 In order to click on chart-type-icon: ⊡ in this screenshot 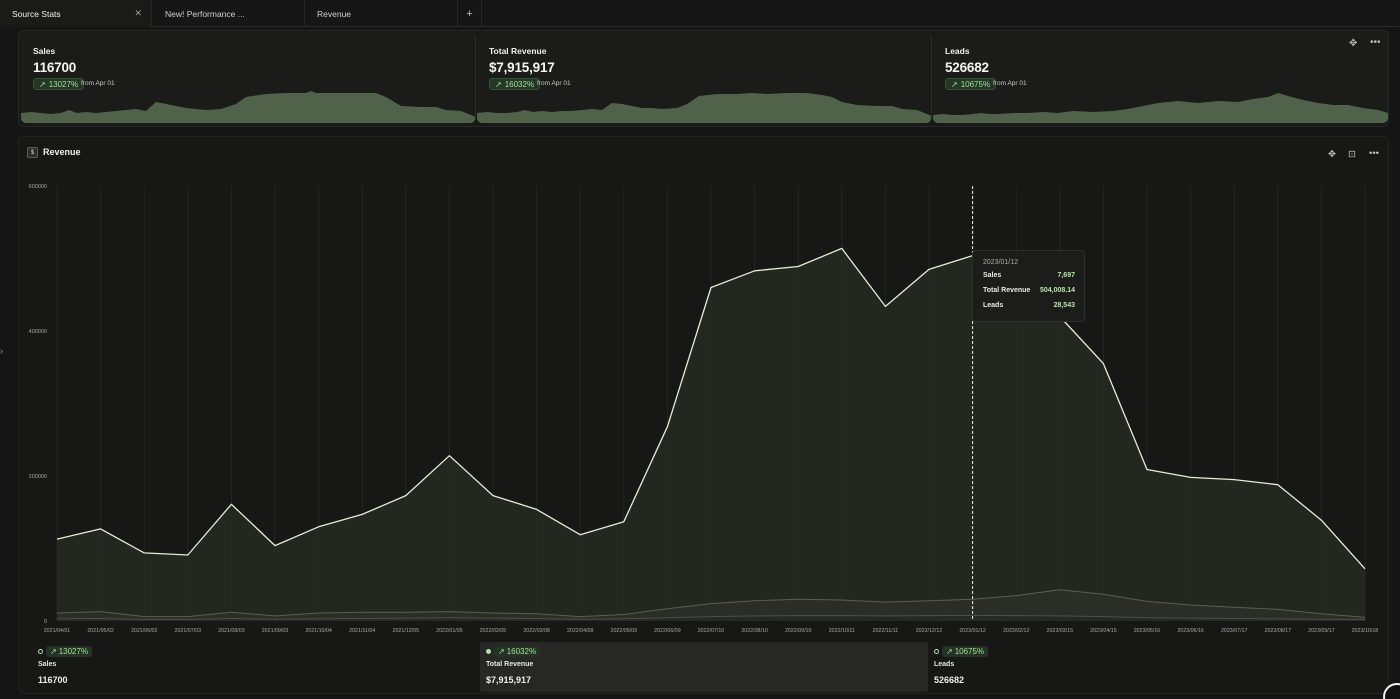, I will do `click(1352, 154)`.